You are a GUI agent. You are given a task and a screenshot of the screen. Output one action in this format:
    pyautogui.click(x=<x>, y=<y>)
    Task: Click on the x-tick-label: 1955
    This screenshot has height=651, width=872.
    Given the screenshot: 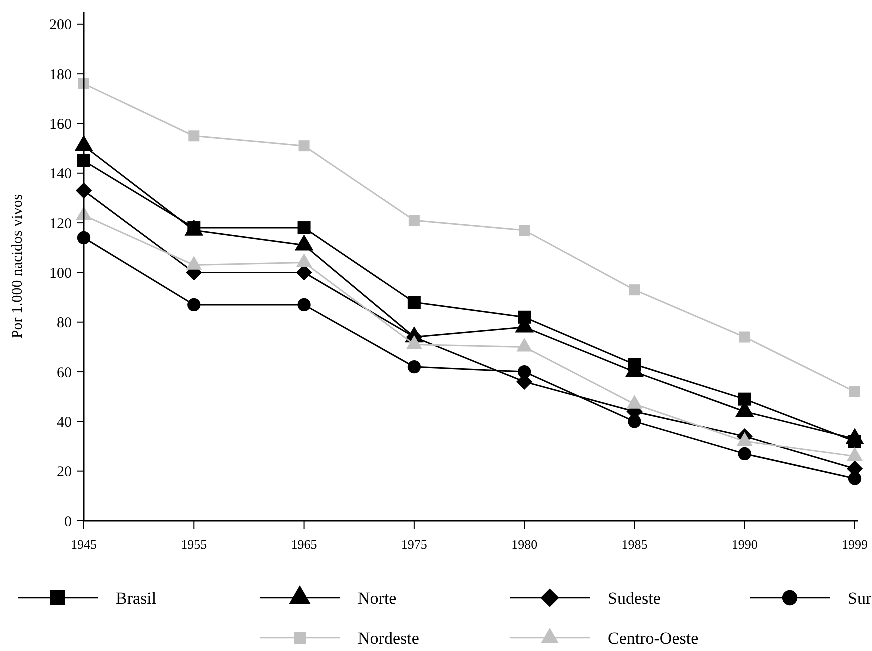 What is the action you would take?
    pyautogui.click(x=194, y=544)
    